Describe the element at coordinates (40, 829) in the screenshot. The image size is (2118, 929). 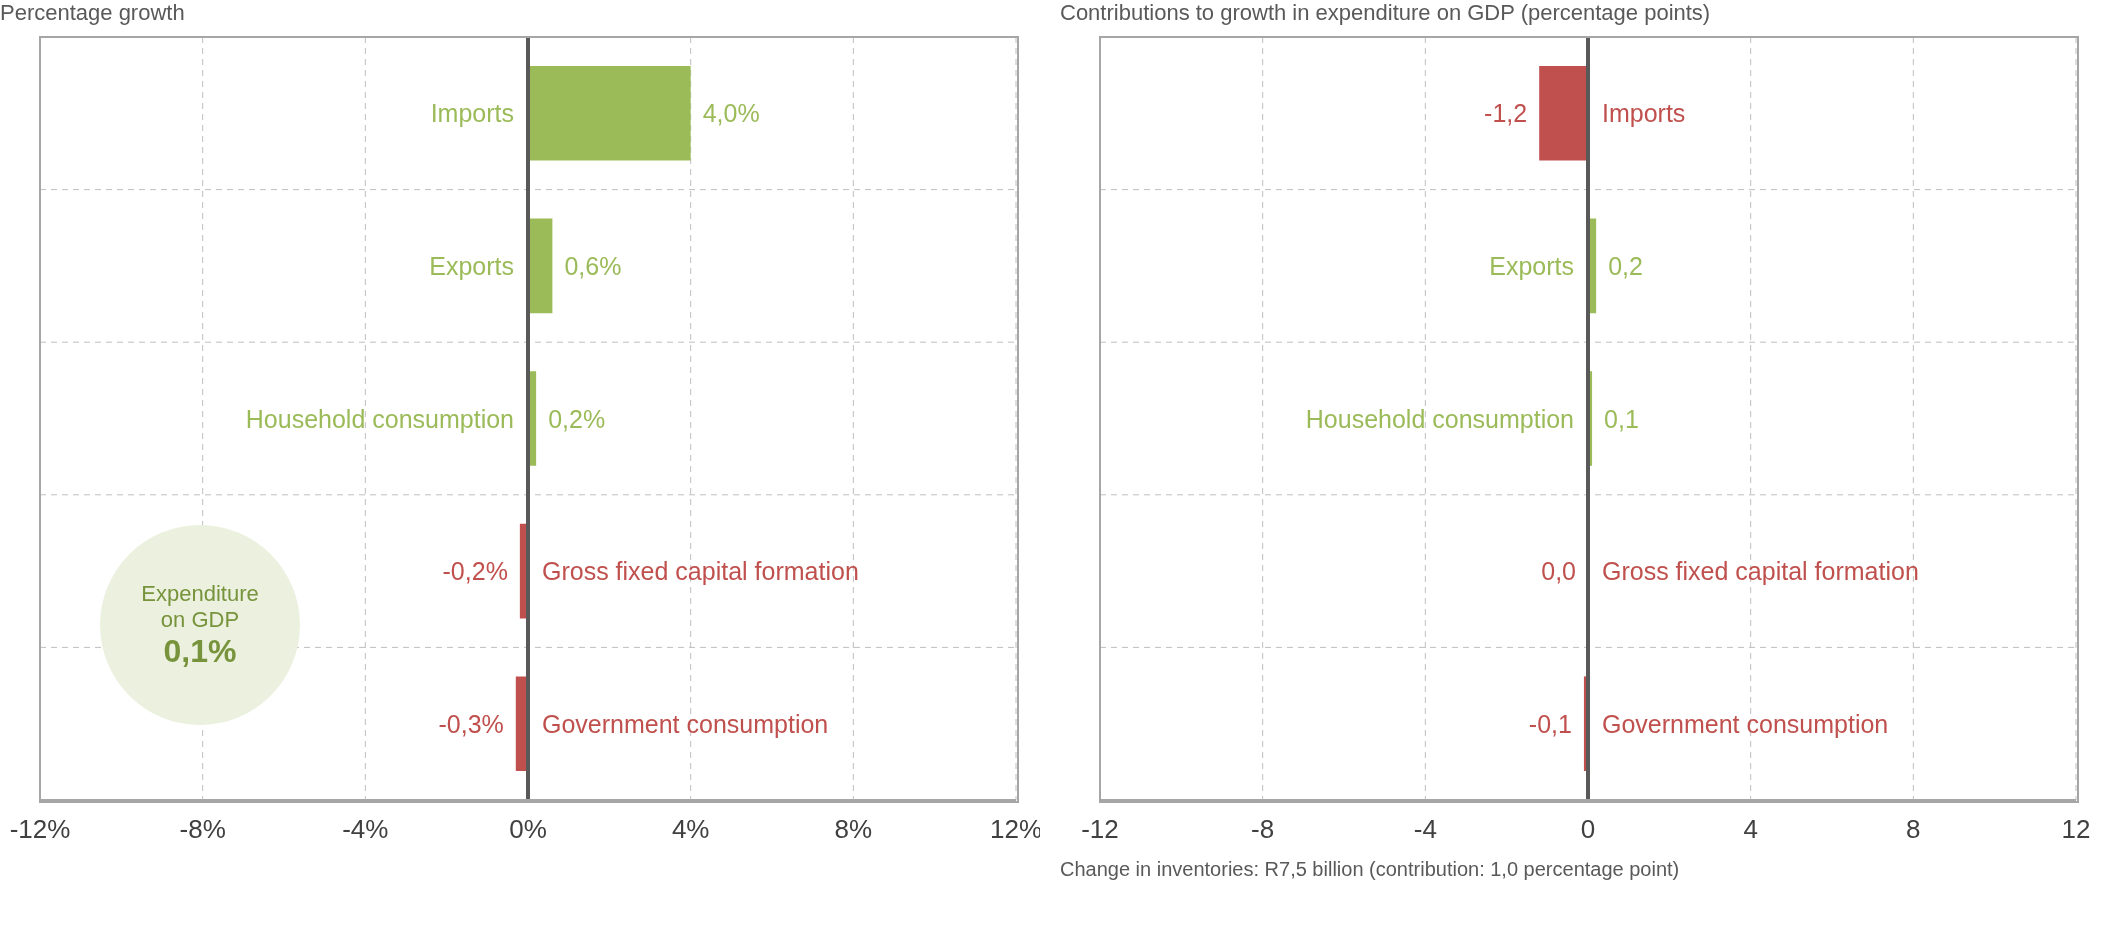
I see `x-tick-label: -12%` at that location.